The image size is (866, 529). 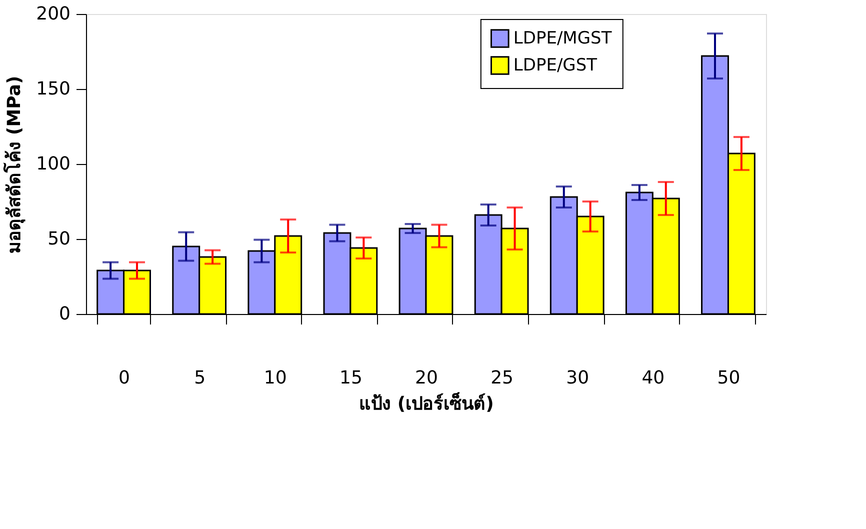 What do you see at coordinates (502, 378) in the screenshot?
I see `x-tick-label: 25` at bounding box center [502, 378].